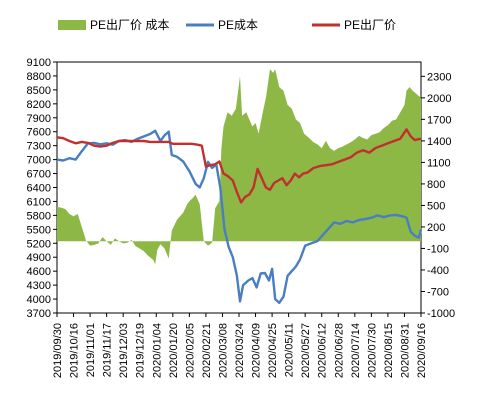 This screenshot has width=480, height=413. What do you see at coordinates (356, 350) in the screenshot?
I see `x-tick-label: 2020/07/14` at bounding box center [356, 350].